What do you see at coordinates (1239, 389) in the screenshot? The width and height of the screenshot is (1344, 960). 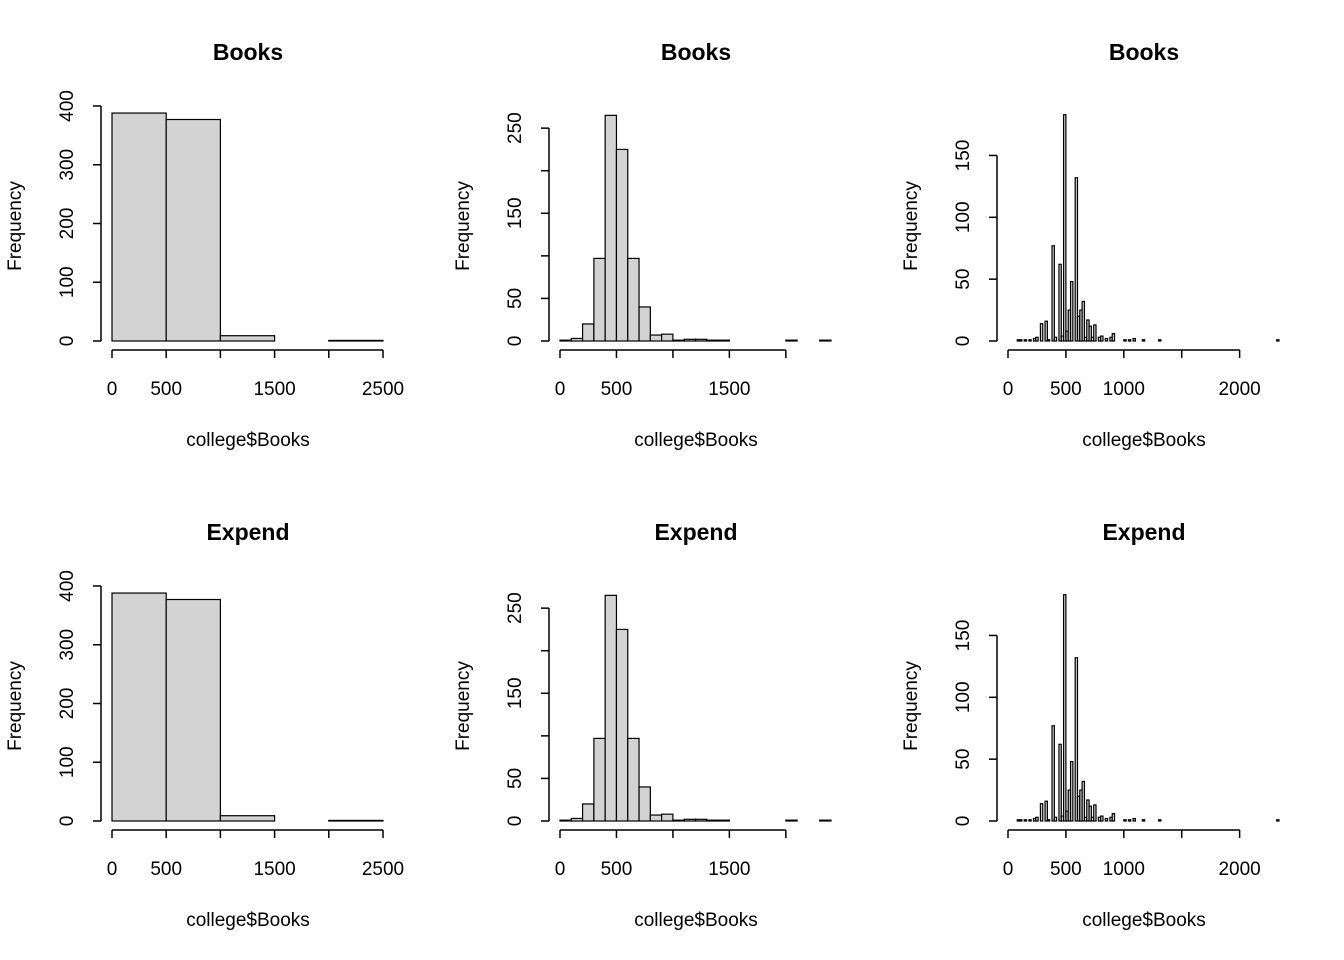 I see `x-tick-label: 2000` at bounding box center [1239, 389].